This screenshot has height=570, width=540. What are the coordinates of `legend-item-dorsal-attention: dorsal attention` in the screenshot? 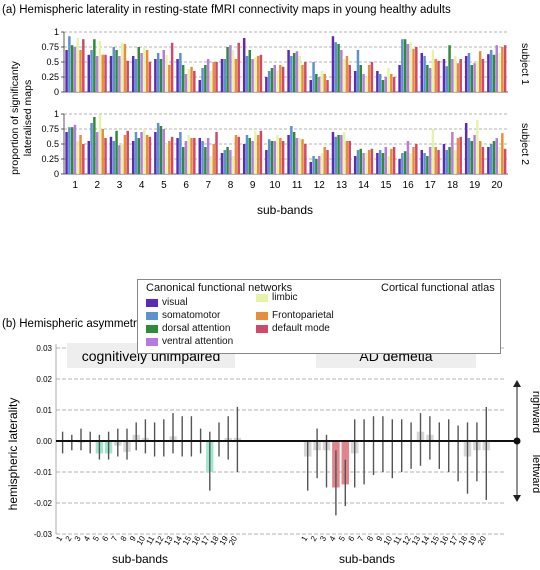 It's located at (188, 328).